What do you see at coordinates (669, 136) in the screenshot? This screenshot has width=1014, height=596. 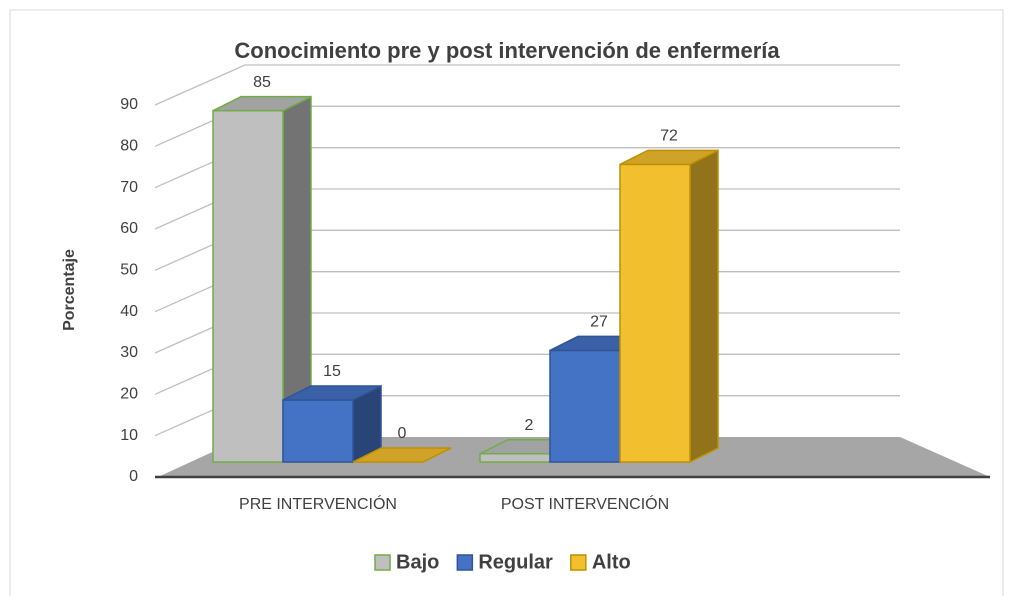 I see `value-label: 72` at bounding box center [669, 136].